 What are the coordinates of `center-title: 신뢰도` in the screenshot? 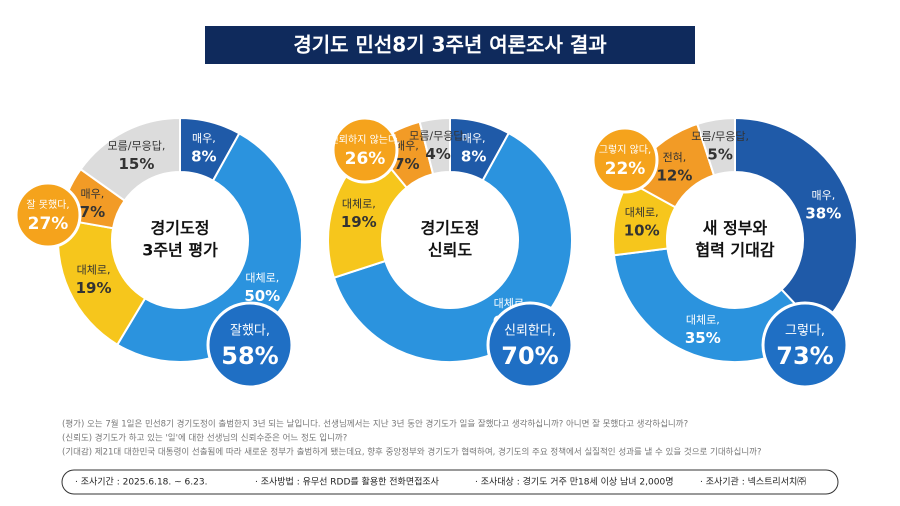 It's located at (450, 250).